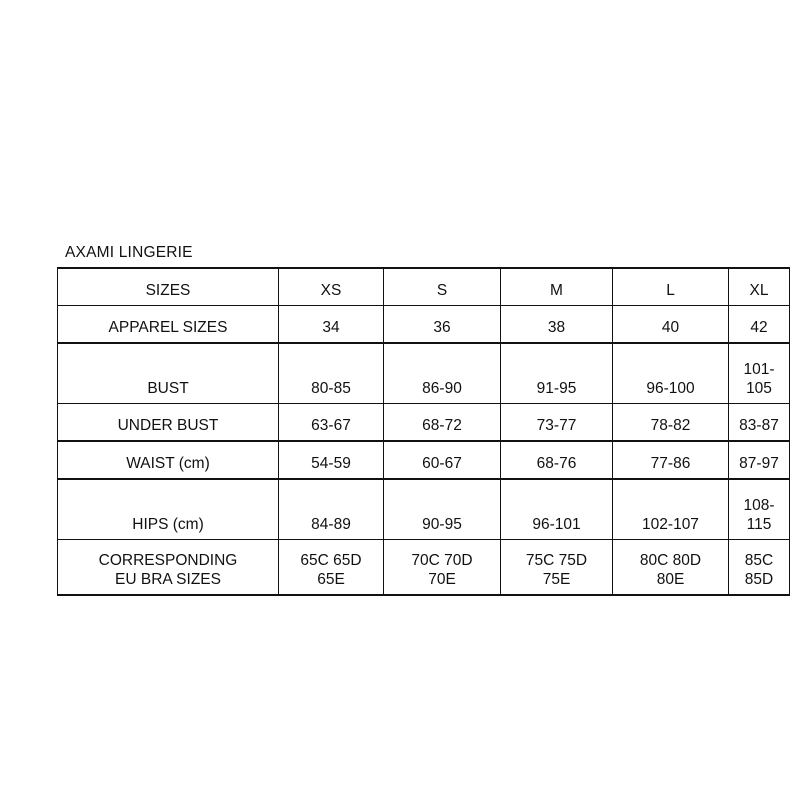 Image resolution: width=800 pixels, height=800 pixels. I want to click on cell-underbust-xl: 83-87, so click(759, 422).